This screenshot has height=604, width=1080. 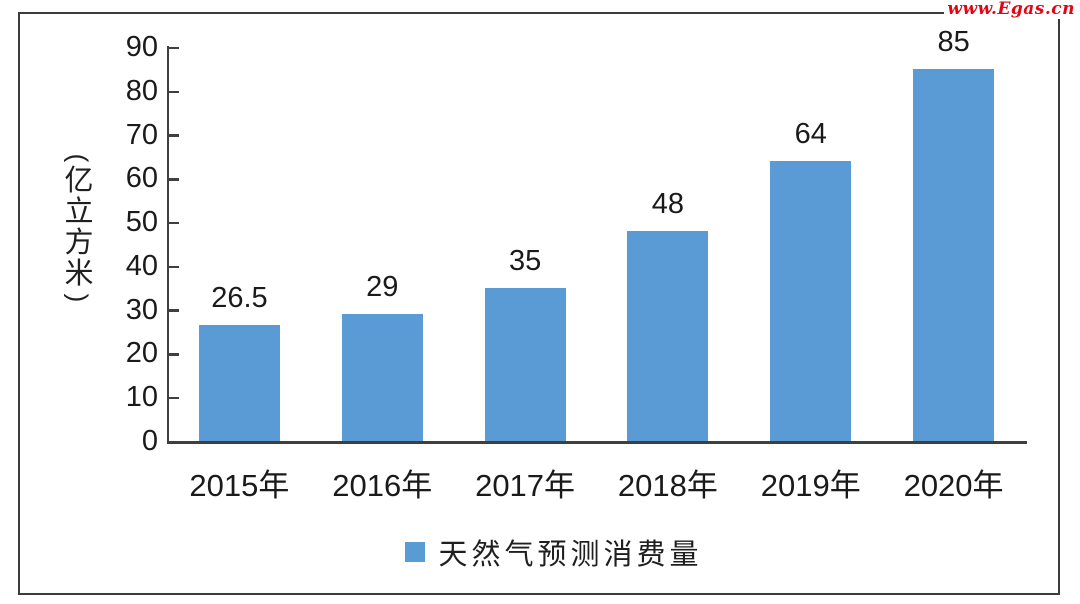 I want to click on x-tick-label: 2018年, so click(x=667, y=485).